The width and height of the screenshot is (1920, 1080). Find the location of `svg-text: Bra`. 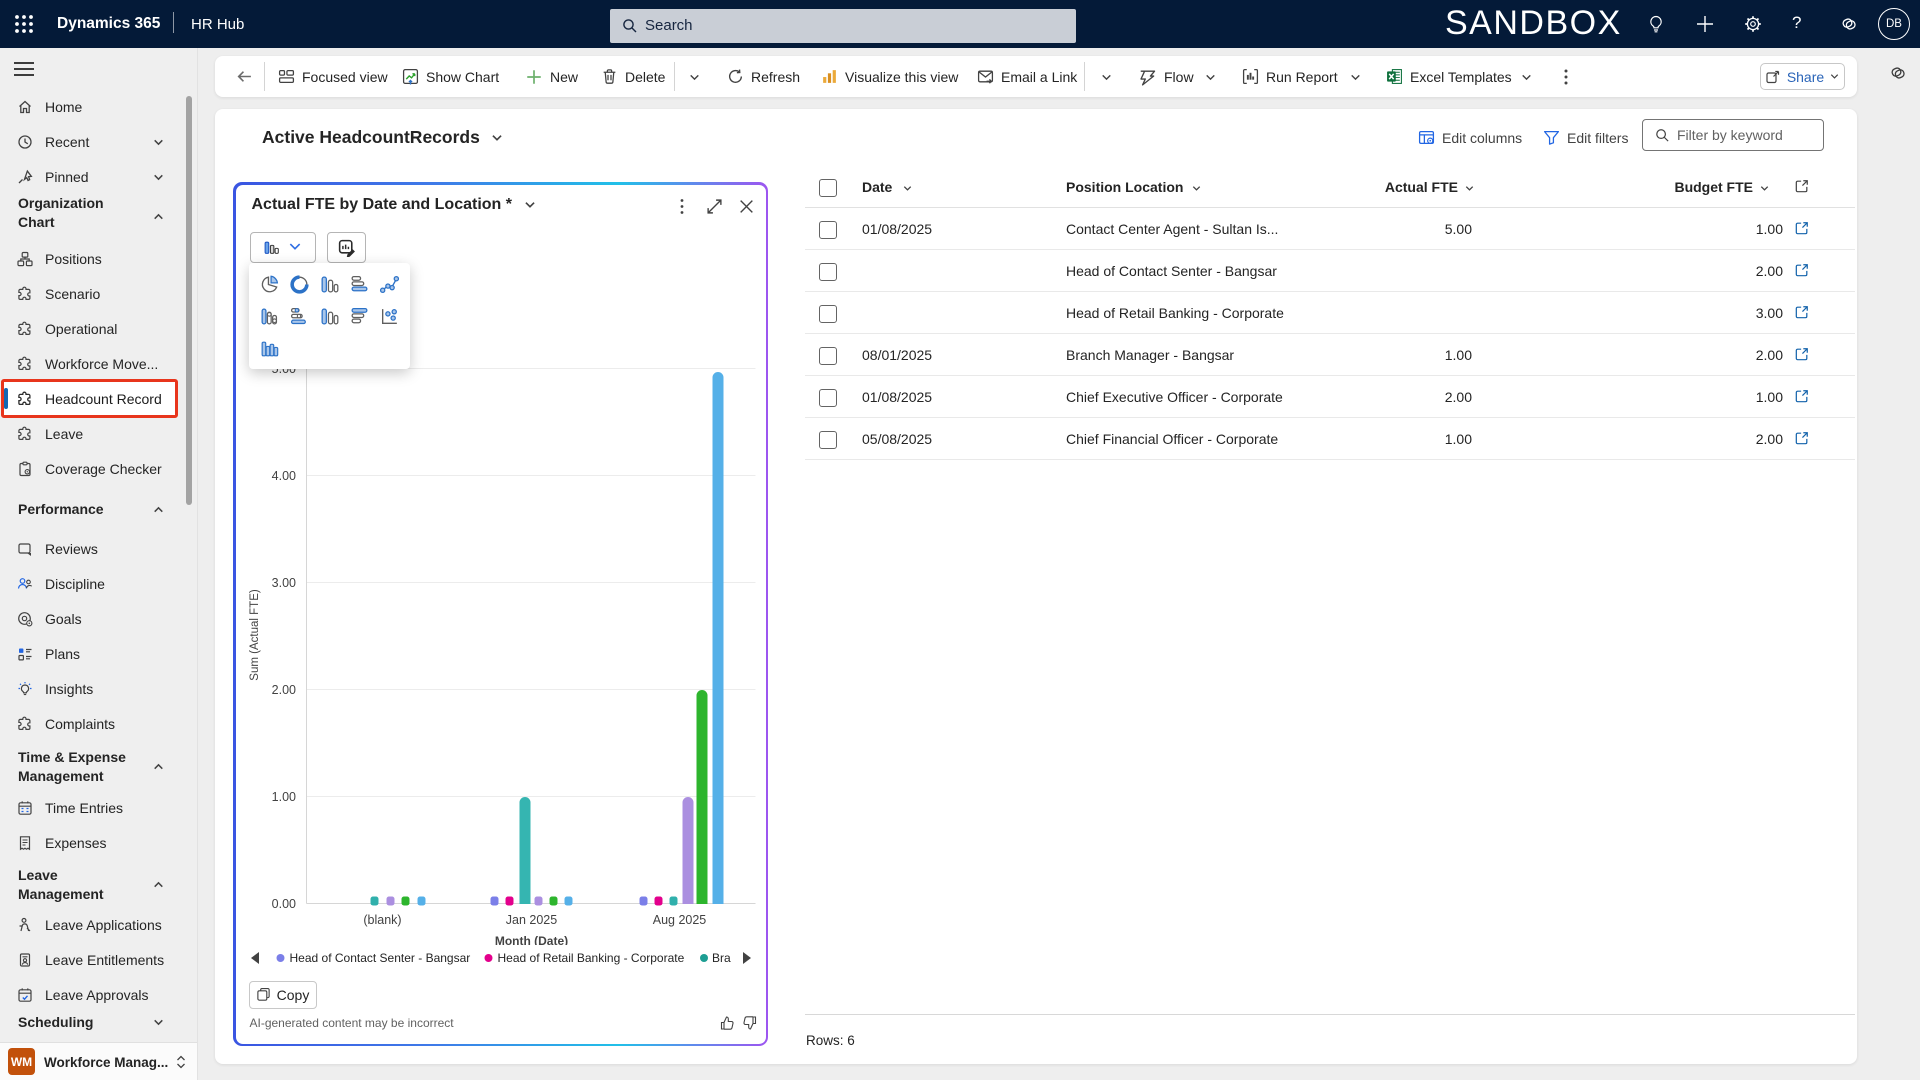

svg-text: Bra is located at coordinates (721, 958).